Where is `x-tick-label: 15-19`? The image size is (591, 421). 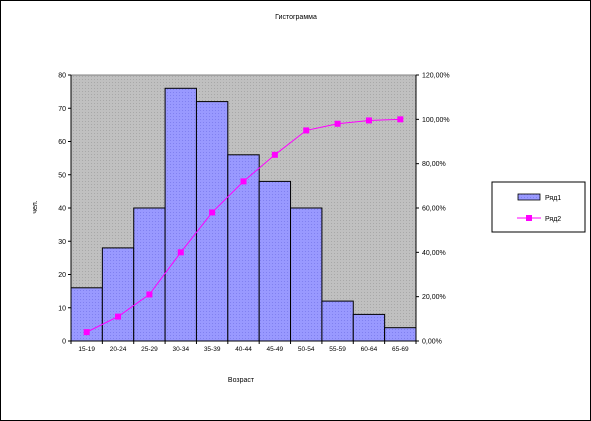
x-tick-label: 15-19 is located at coordinates (86, 349).